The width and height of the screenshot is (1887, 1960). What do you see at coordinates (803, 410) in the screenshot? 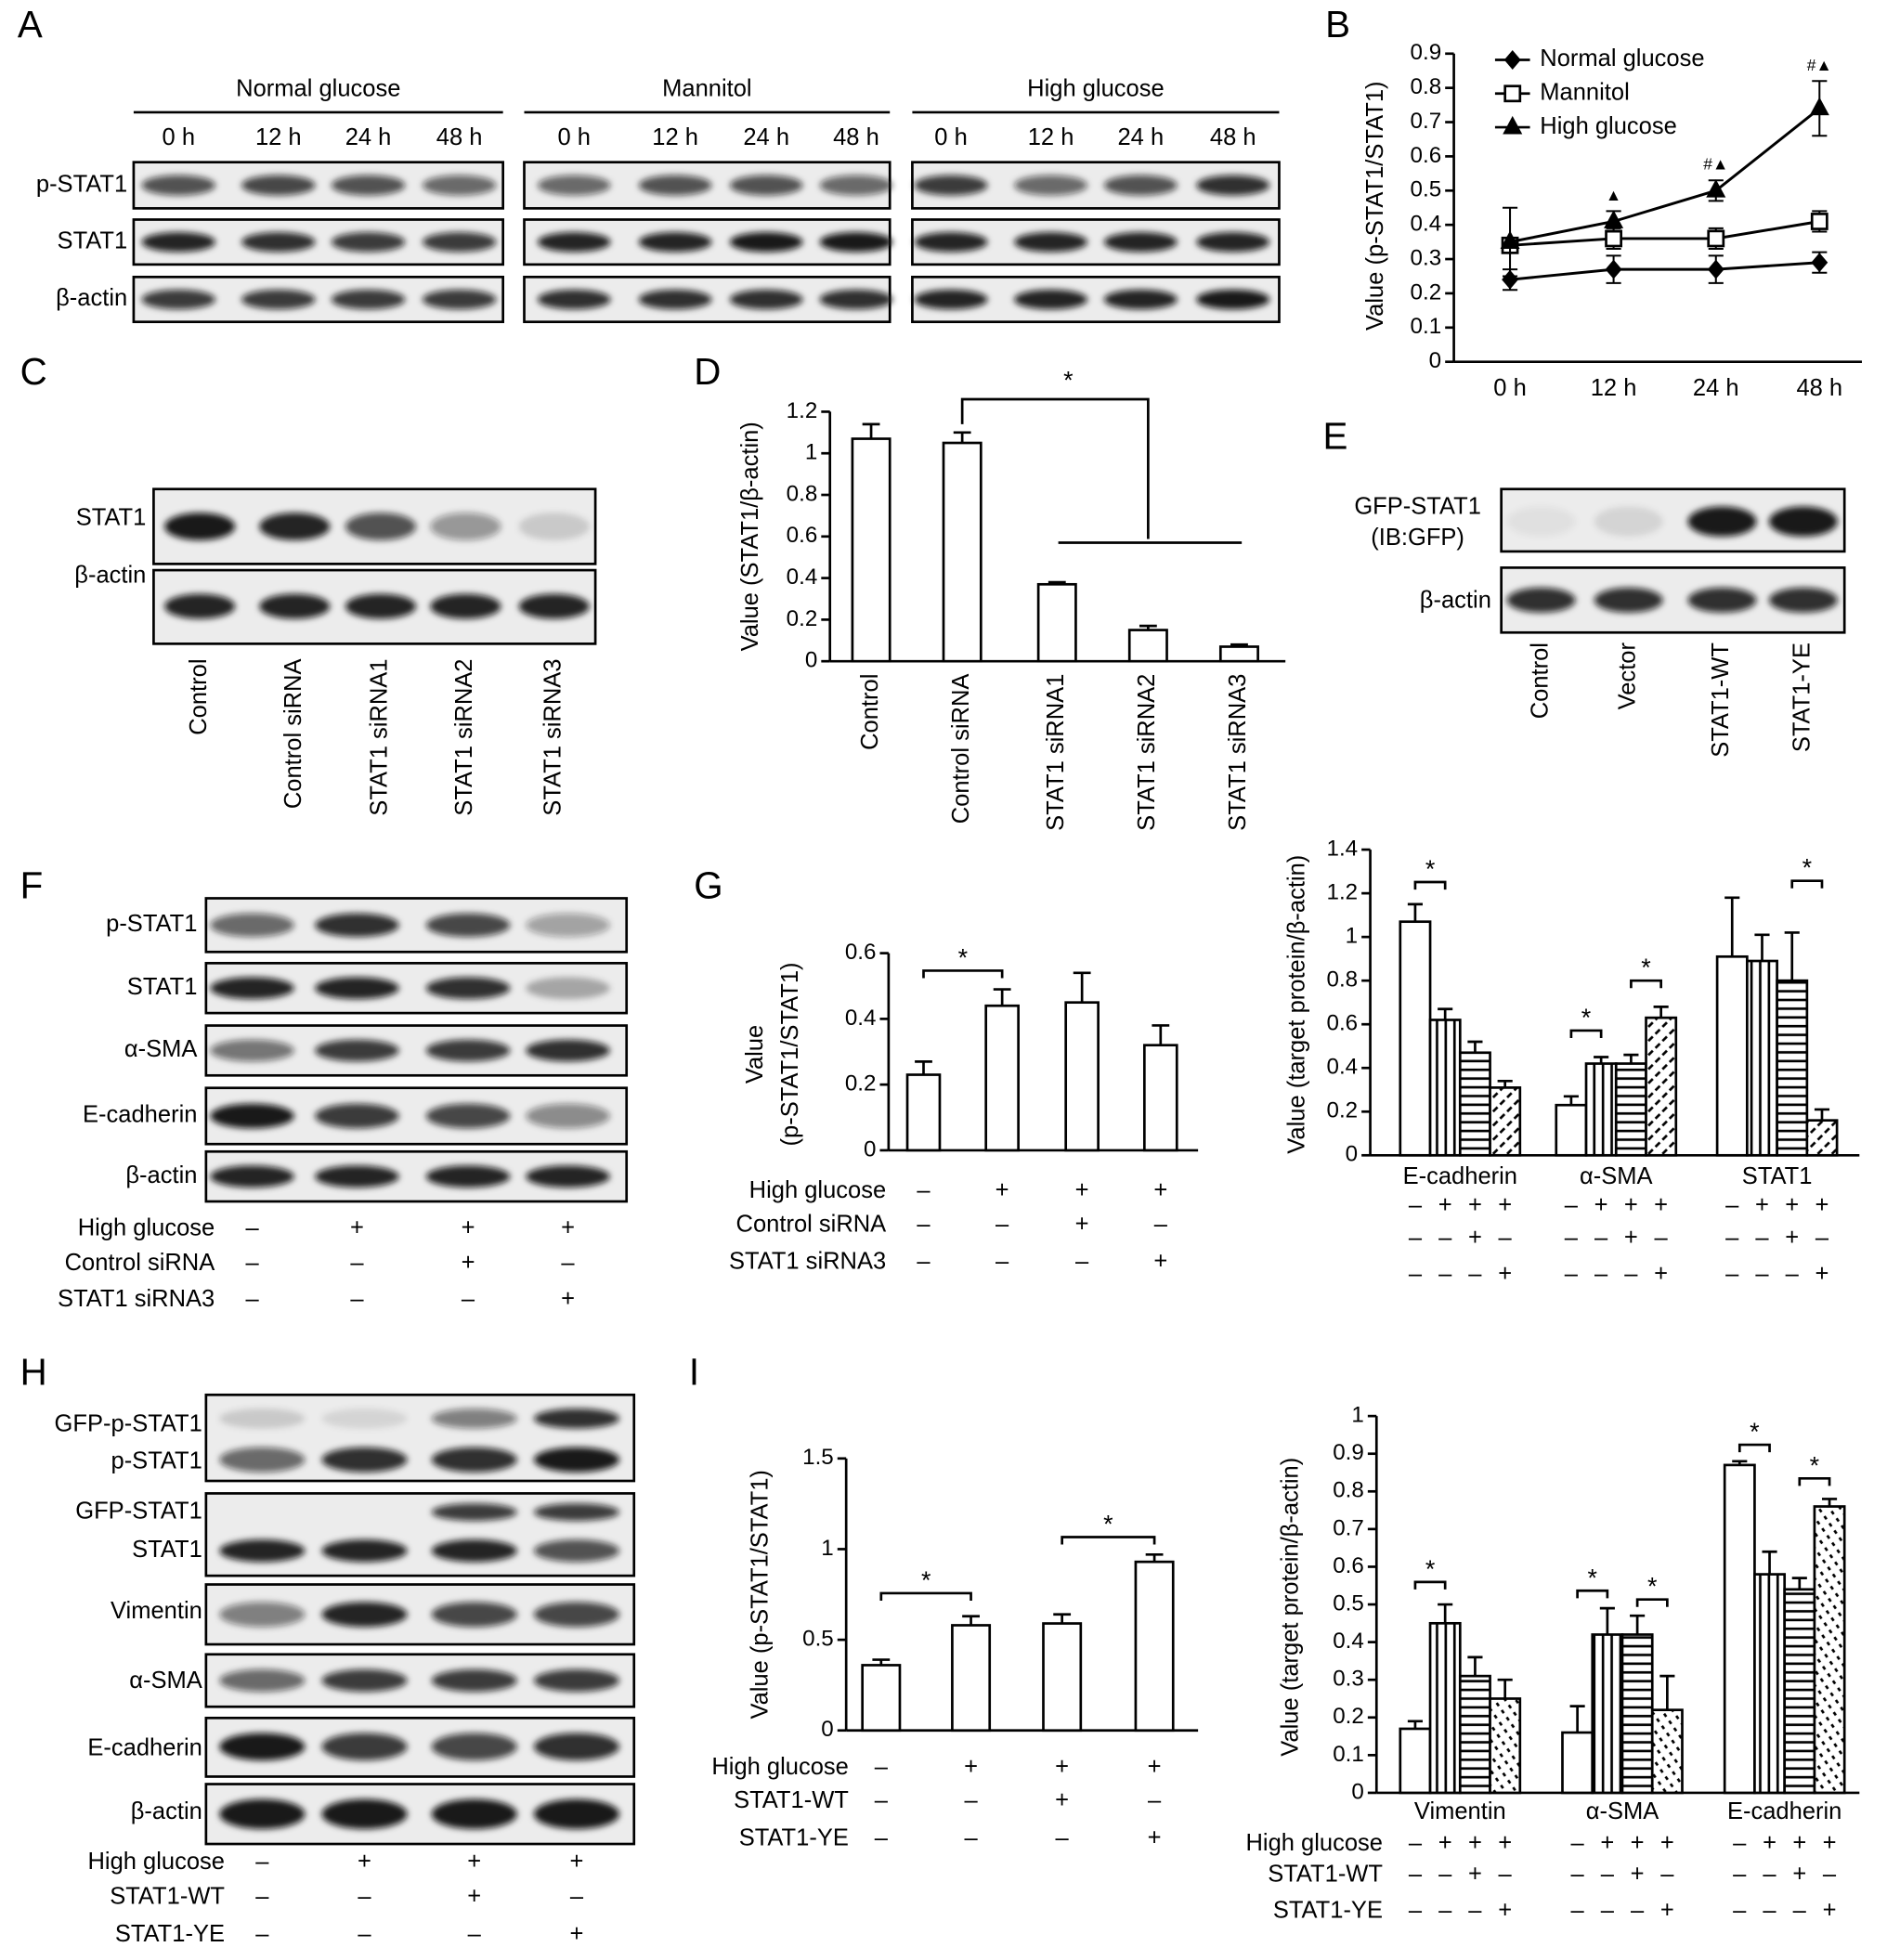
I see `y-tick-label: 1.2` at bounding box center [803, 410].